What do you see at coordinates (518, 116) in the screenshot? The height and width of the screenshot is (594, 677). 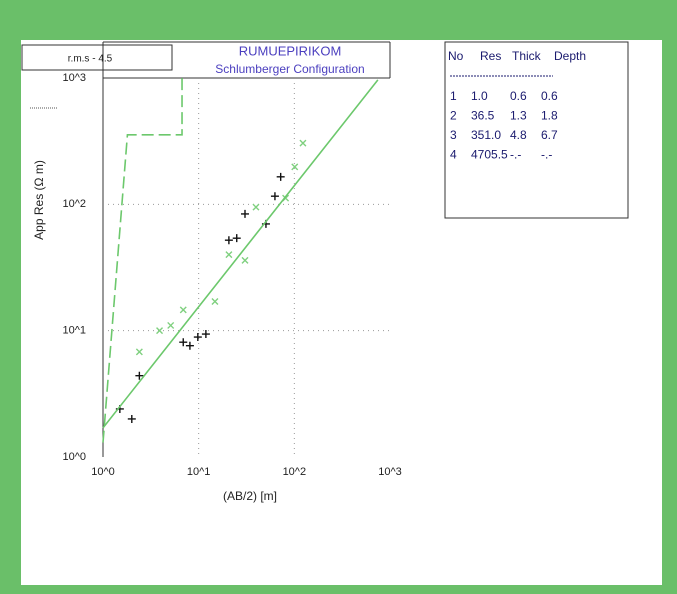 I see `table-cell: 1.3` at bounding box center [518, 116].